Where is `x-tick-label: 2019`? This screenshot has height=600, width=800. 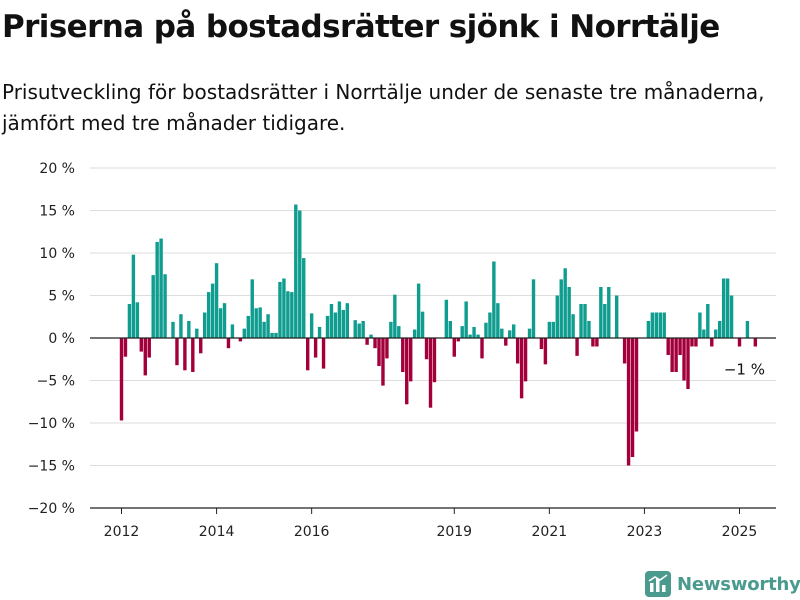
x-tick-label: 2019 is located at coordinates (454, 532).